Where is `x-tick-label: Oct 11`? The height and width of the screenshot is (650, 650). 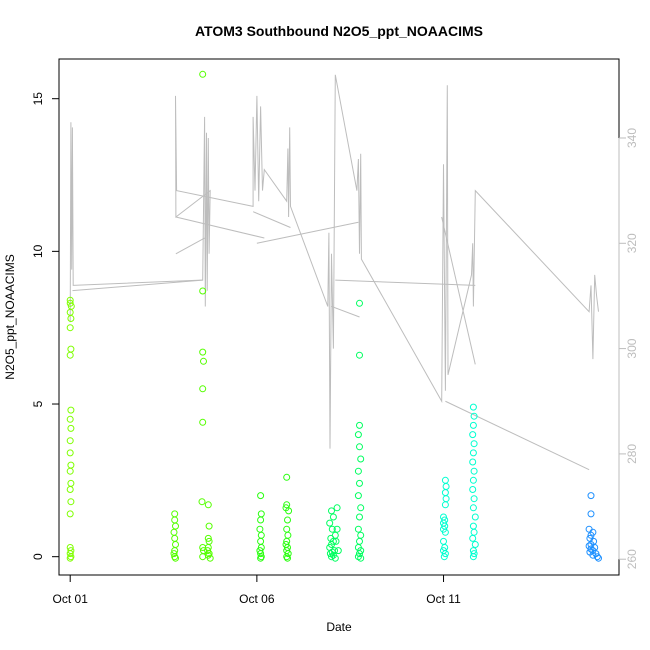
x-tick-label: Oct 11 is located at coordinates (443, 599).